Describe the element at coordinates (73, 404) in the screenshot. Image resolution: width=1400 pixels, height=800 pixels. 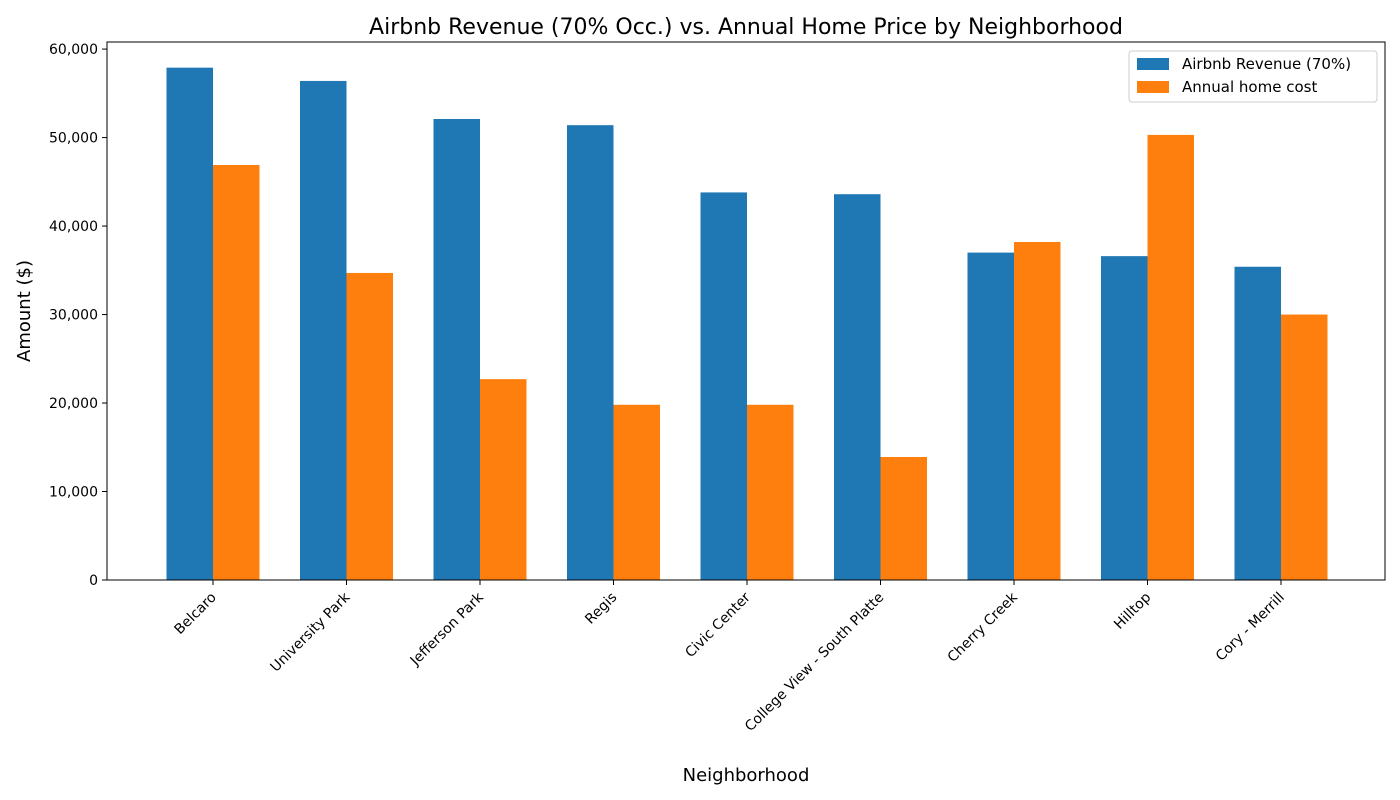
I see `y-tick-label: 20,000` at that location.